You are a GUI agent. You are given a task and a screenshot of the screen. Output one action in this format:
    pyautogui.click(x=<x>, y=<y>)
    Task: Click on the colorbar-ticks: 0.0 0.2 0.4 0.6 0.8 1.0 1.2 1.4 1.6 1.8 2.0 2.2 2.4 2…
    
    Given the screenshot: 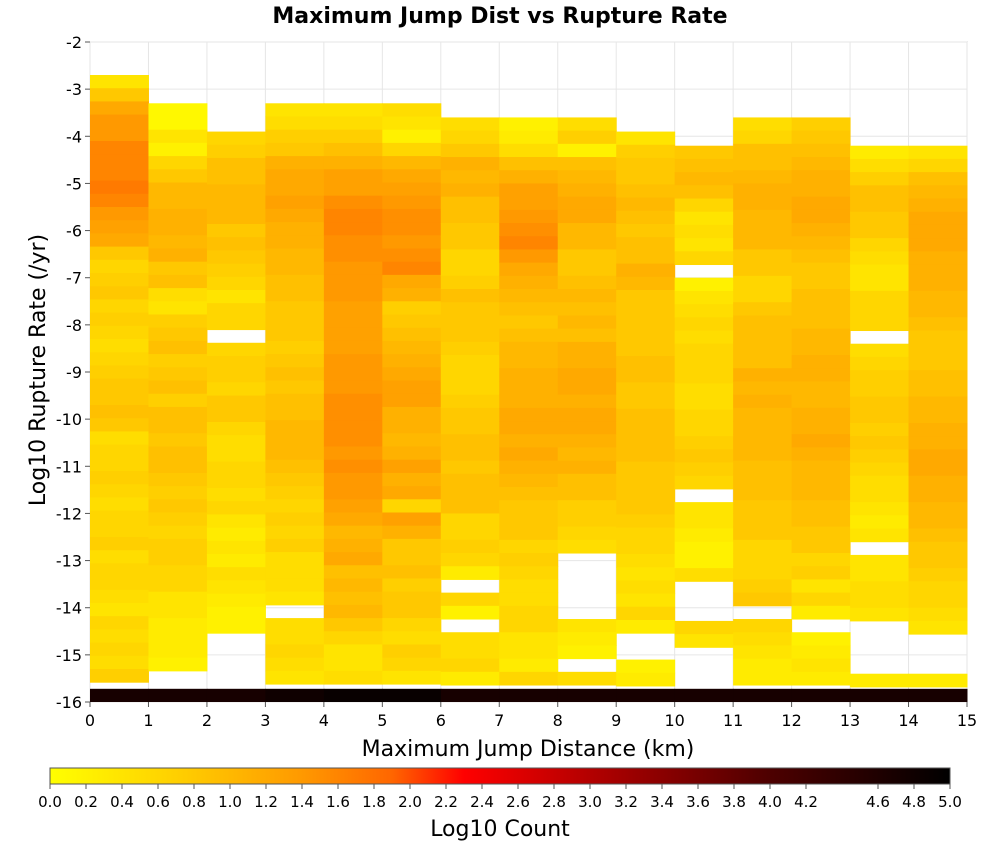 What is the action you would take?
    pyautogui.click(x=500, y=797)
    